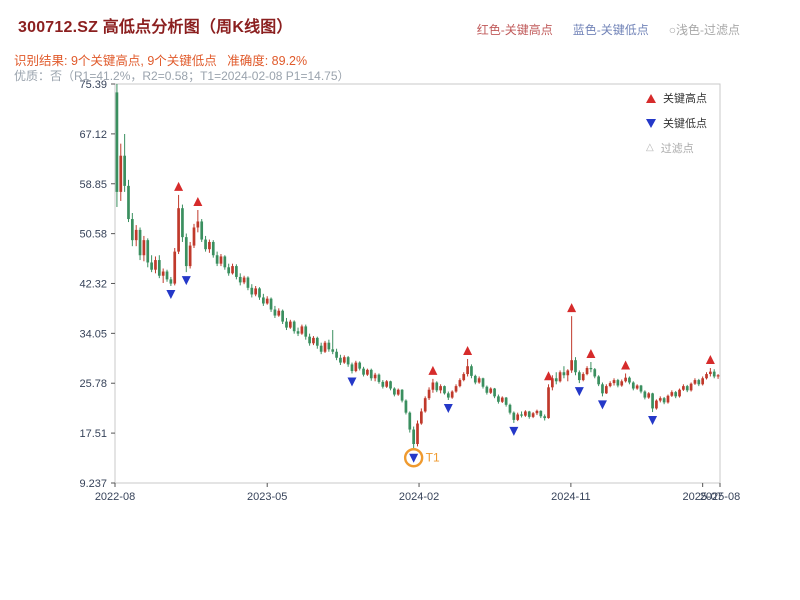  Describe the element at coordinates (93, 334) in the screenshot. I see `svg-text: 34.05` at that location.